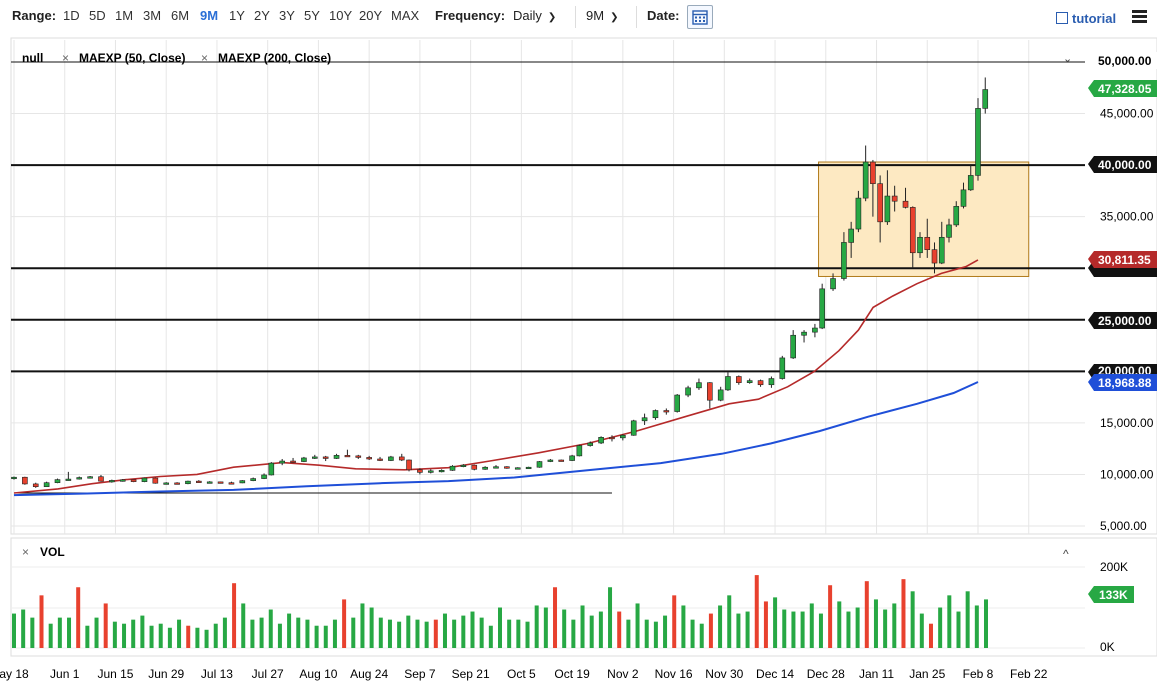 This screenshot has height=694, width=1157. What do you see at coordinates (71, 15) in the screenshot?
I see `range-button-1d: 1D` at bounding box center [71, 15].